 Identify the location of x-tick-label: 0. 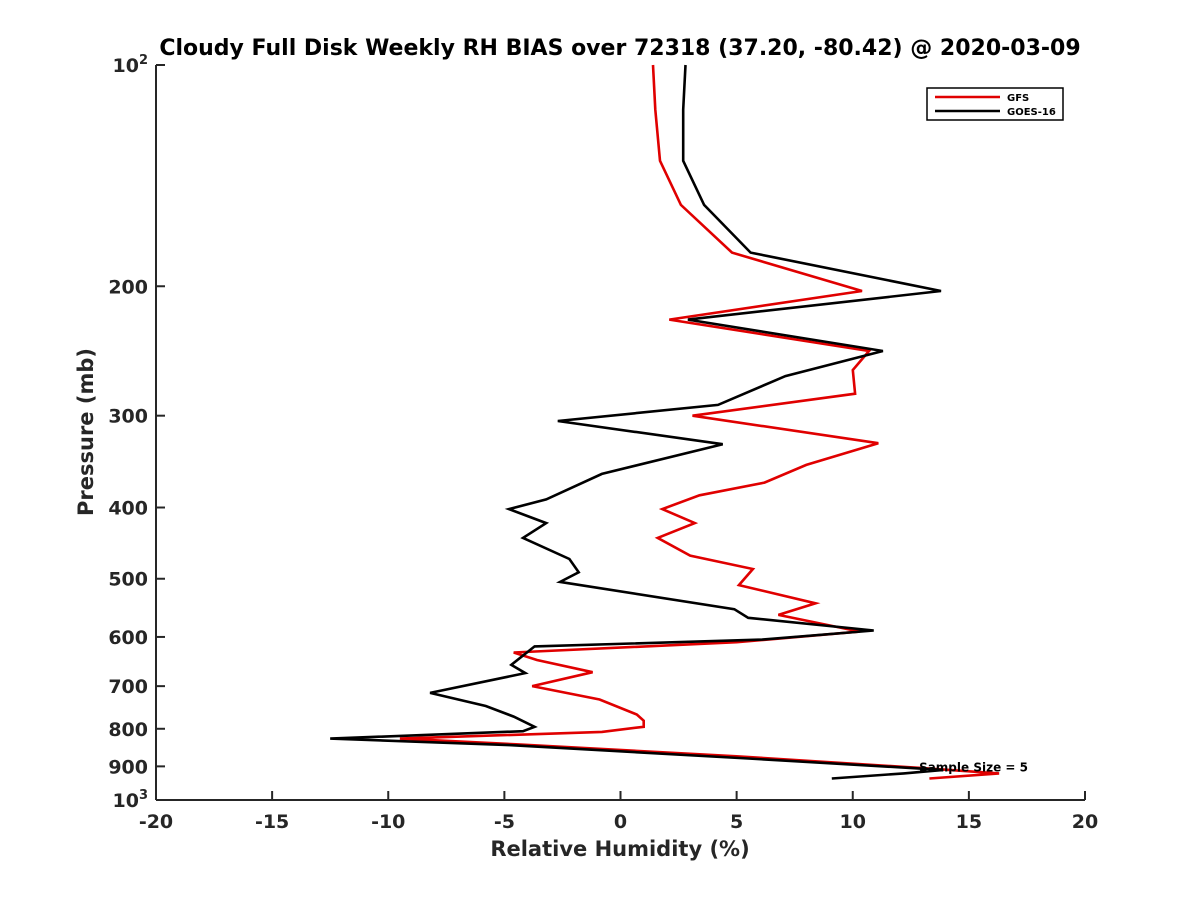
(620, 822).